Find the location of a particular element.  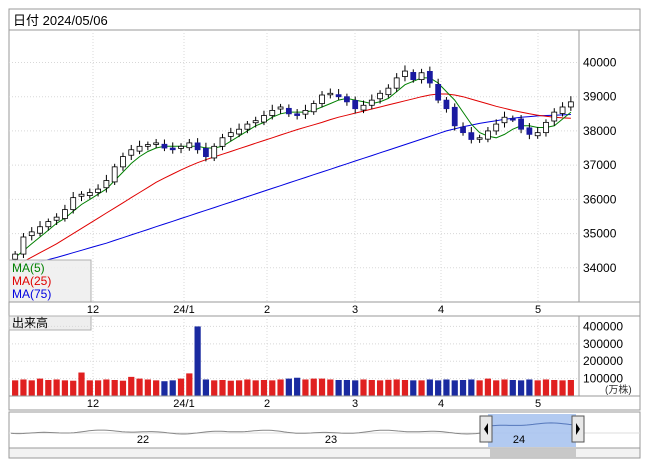

scrollbar-thumb is located at coordinates (533, 453).